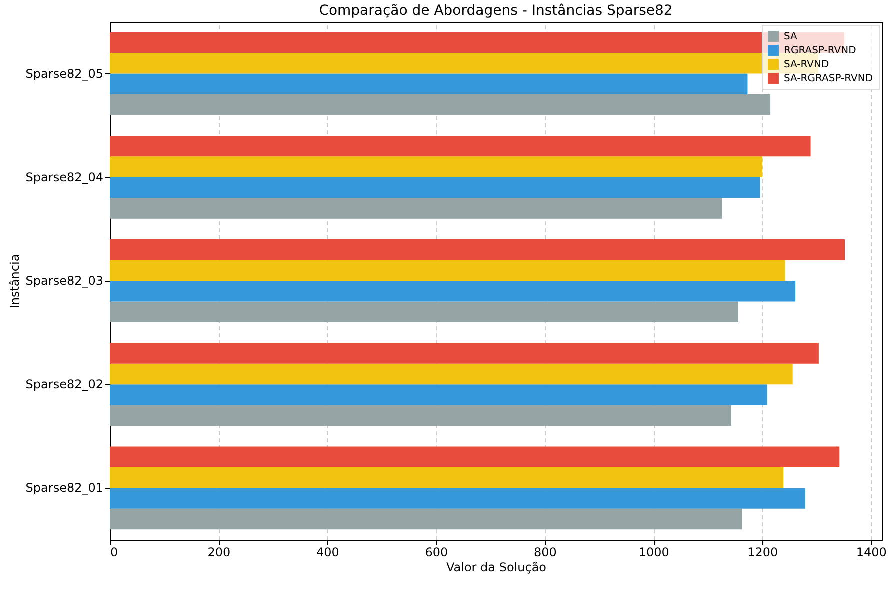  Describe the element at coordinates (65, 488) in the screenshot. I see `y-tick-label: Sparse82_01` at that location.